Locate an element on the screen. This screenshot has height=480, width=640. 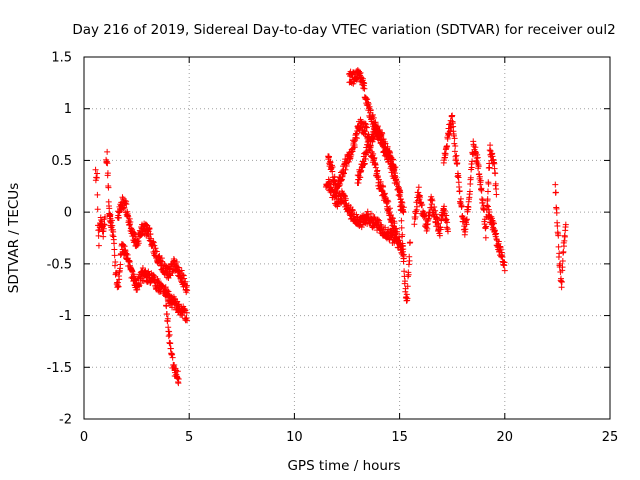
y-axis-title: SDTVAR / TECUs is located at coordinates (14, 238).